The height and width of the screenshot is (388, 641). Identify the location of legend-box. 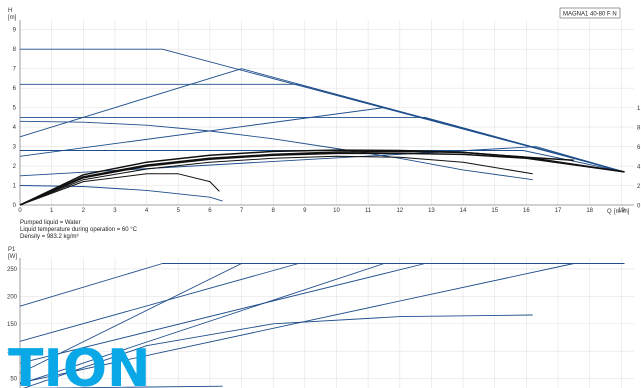
(590, 13).